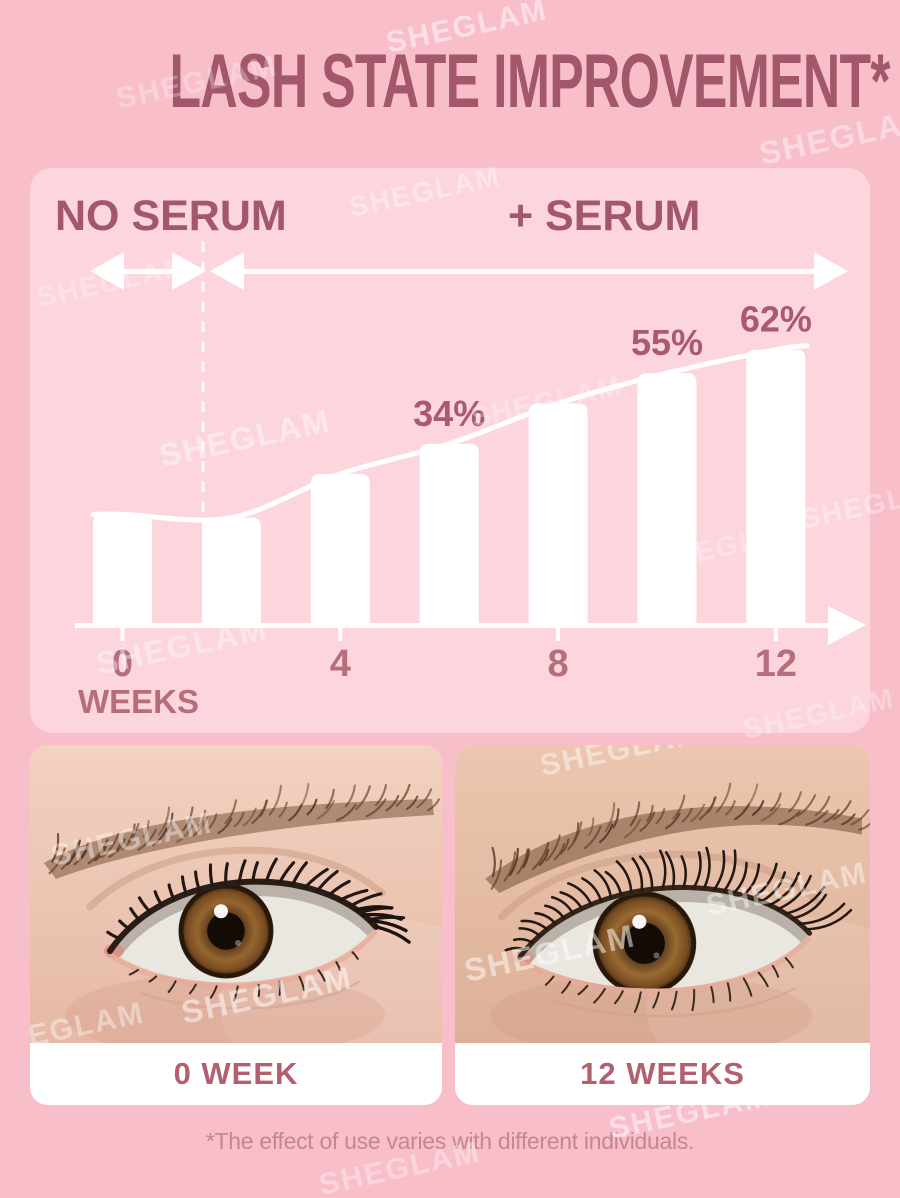 The width and height of the screenshot is (900, 1198). Describe the element at coordinates (529, 81) in the screenshot. I see `page-title-text: LASH STATE IMPROVEMENT*` at that location.